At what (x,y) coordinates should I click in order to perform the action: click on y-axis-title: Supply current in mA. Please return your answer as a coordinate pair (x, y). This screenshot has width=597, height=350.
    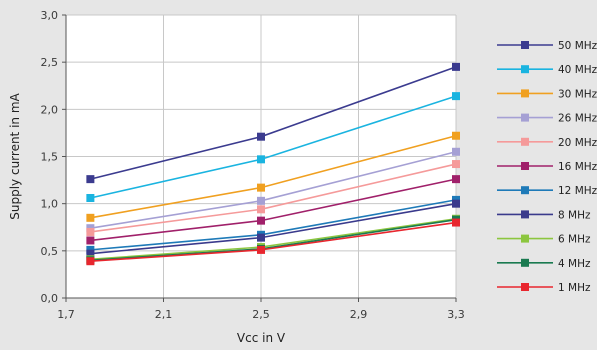
    Looking at the image, I should click on (15, 155).